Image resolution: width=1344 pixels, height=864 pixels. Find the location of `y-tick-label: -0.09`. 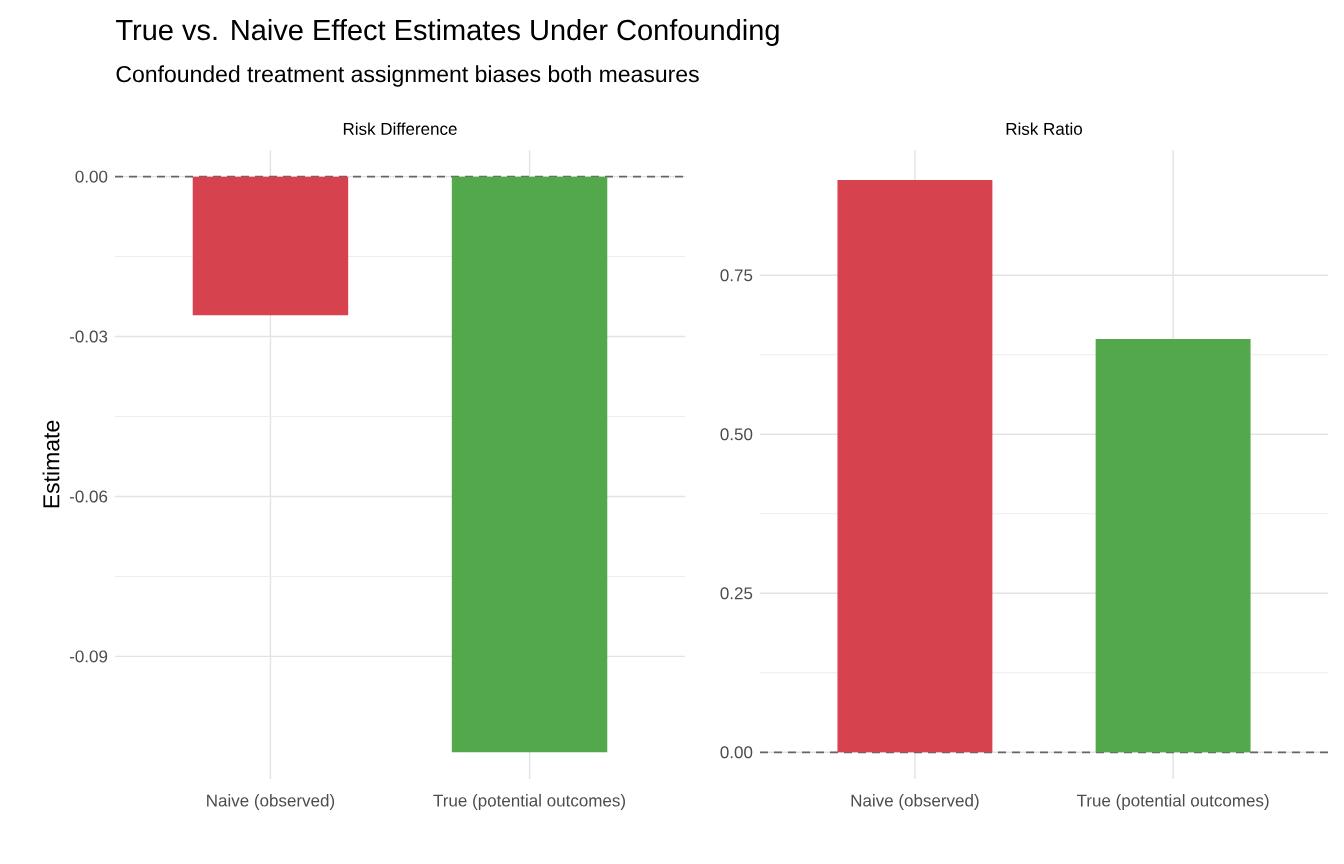

y-tick-label: -0.09 is located at coordinates (88, 656).